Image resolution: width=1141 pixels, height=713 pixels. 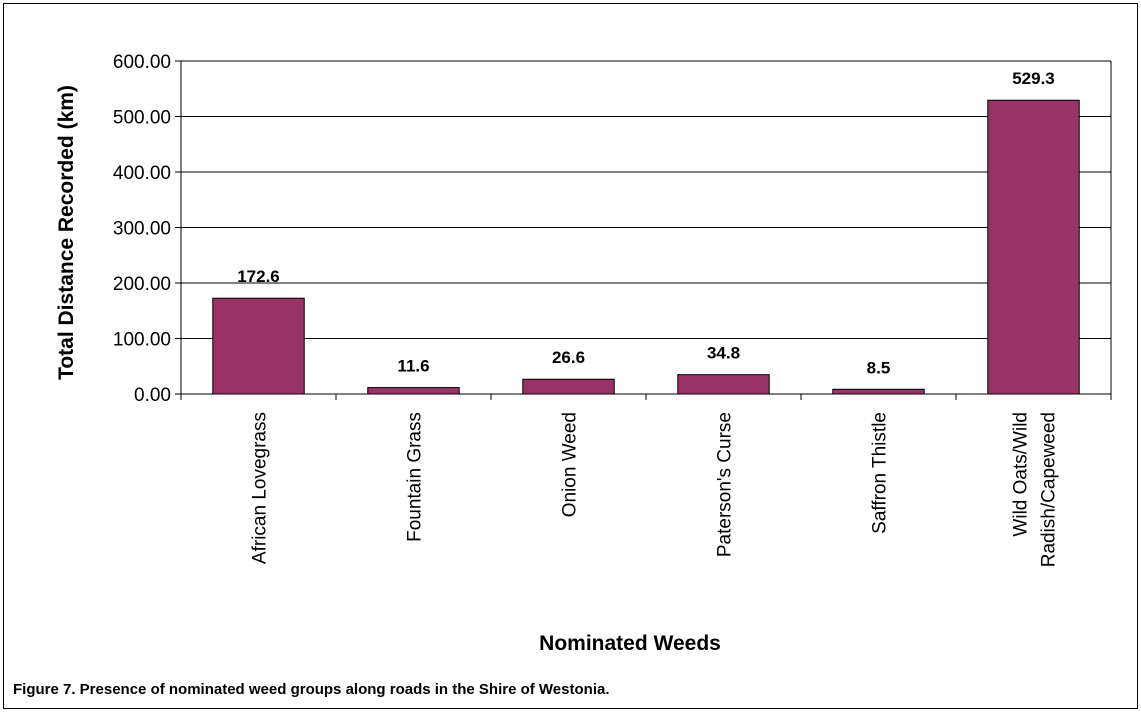 What do you see at coordinates (630, 643) in the screenshot?
I see `x-axis-title: Nominated Weeds` at bounding box center [630, 643].